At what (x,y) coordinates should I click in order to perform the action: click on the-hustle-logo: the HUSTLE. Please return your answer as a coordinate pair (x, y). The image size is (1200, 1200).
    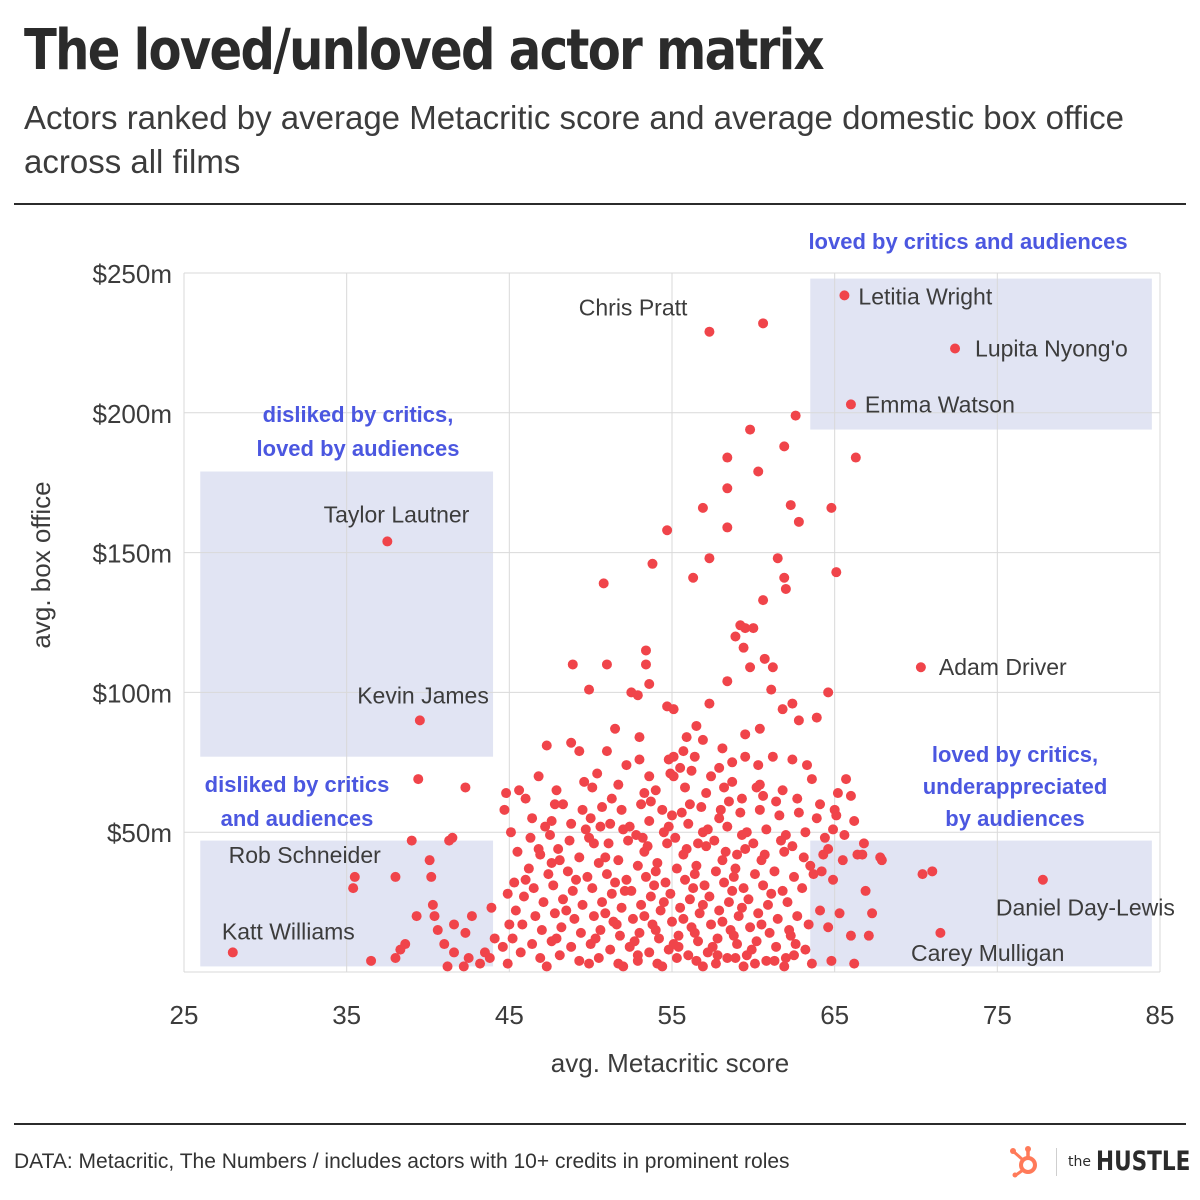
    Looking at the image, I should click on (1099, 1164).